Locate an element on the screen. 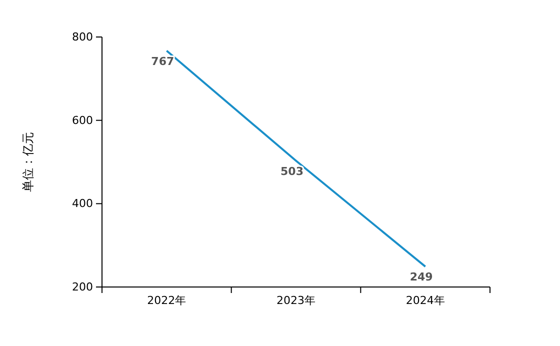 This screenshot has width=560, height=346. y-tick-label: 200 is located at coordinates (82, 287).